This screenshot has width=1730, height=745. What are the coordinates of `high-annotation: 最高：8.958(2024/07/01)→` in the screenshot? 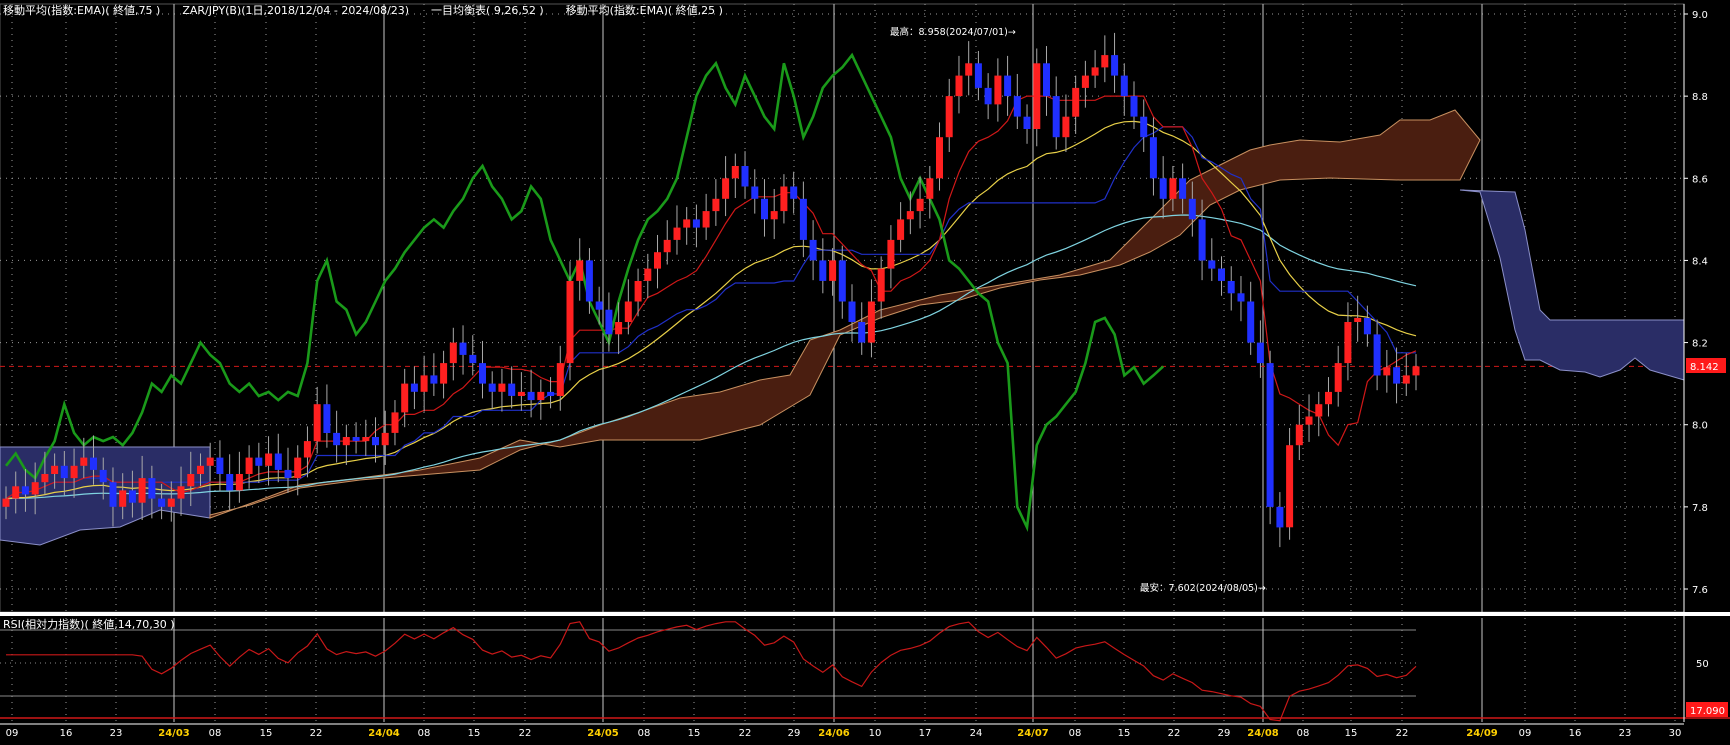 It's located at (953, 32).